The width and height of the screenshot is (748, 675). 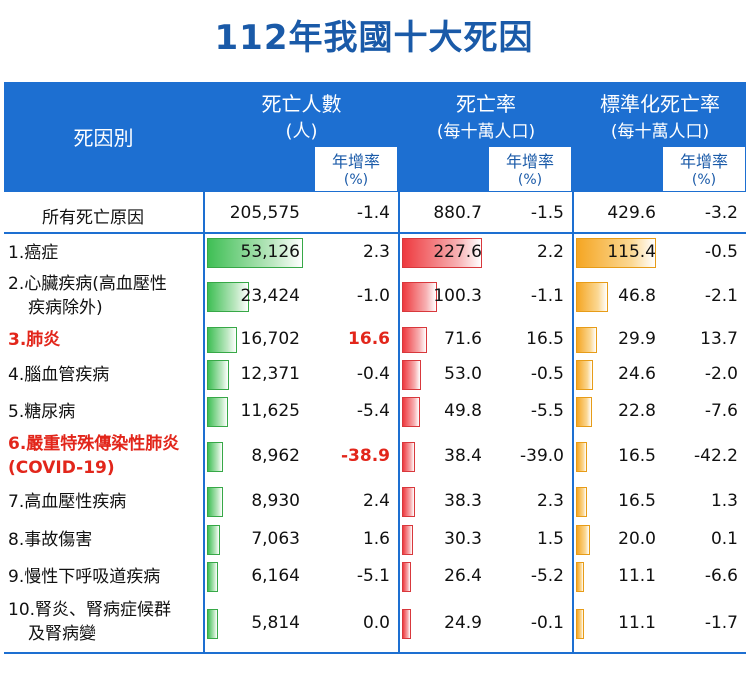 What do you see at coordinates (463, 374) in the screenshot?
I see `rate-value: 53.0` at bounding box center [463, 374].